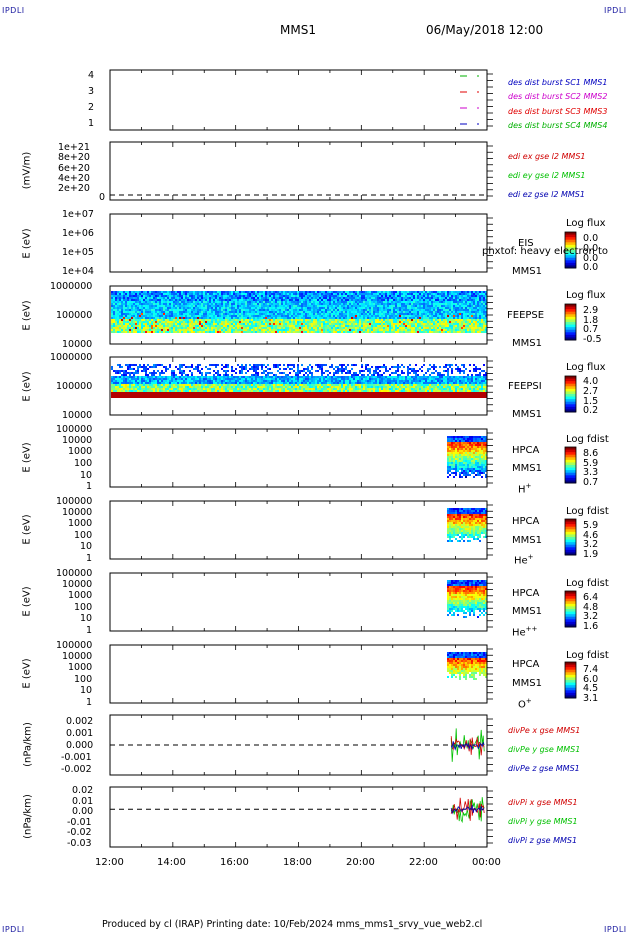  What do you see at coordinates (570, 465) in the screenshot?
I see `colorbar-frame` at bounding box center [570, 465].